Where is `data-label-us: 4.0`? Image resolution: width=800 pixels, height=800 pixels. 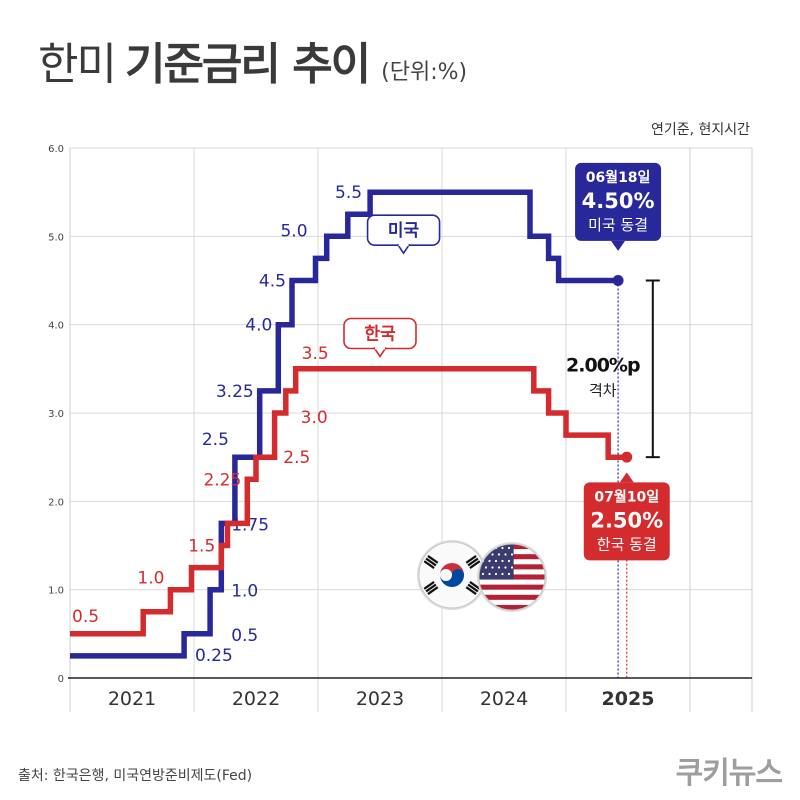 data-label-us: 4.0 is located at coordinates (258, 326).